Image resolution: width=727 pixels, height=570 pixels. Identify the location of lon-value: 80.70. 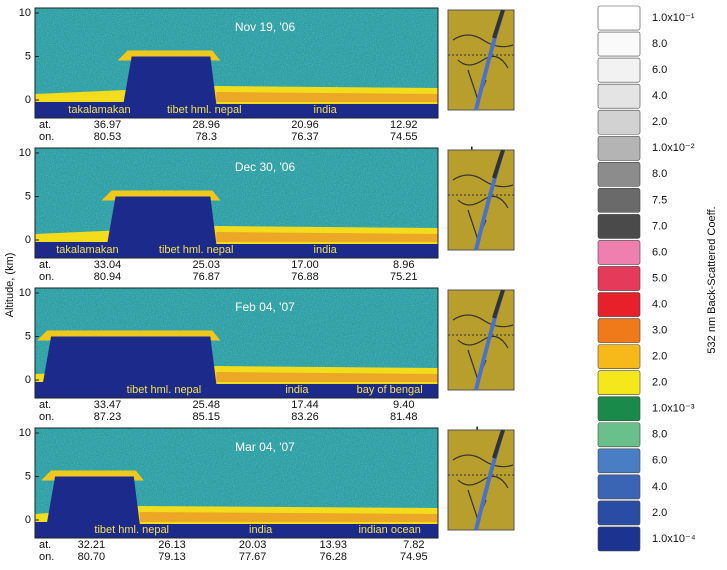
(92, 557).